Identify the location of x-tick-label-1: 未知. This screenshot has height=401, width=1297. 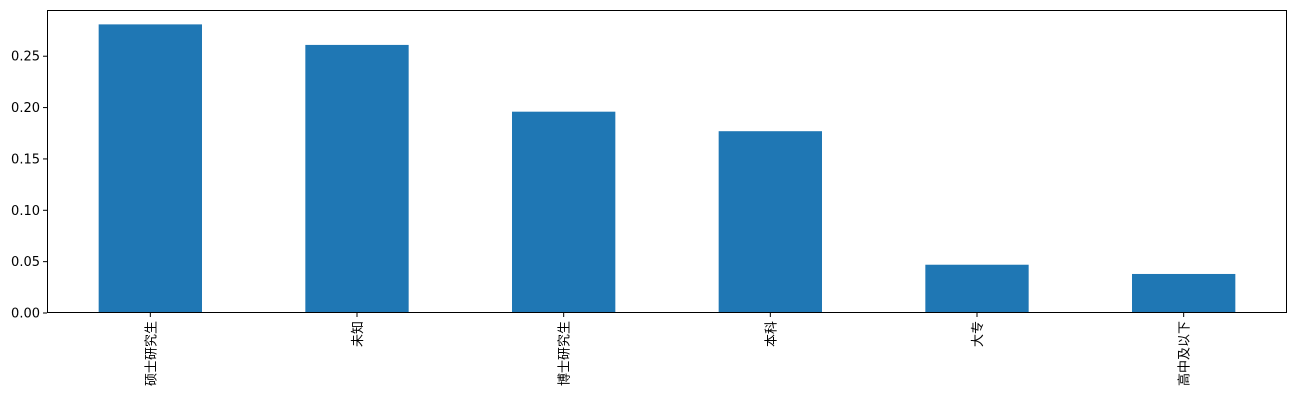
(358, 334).